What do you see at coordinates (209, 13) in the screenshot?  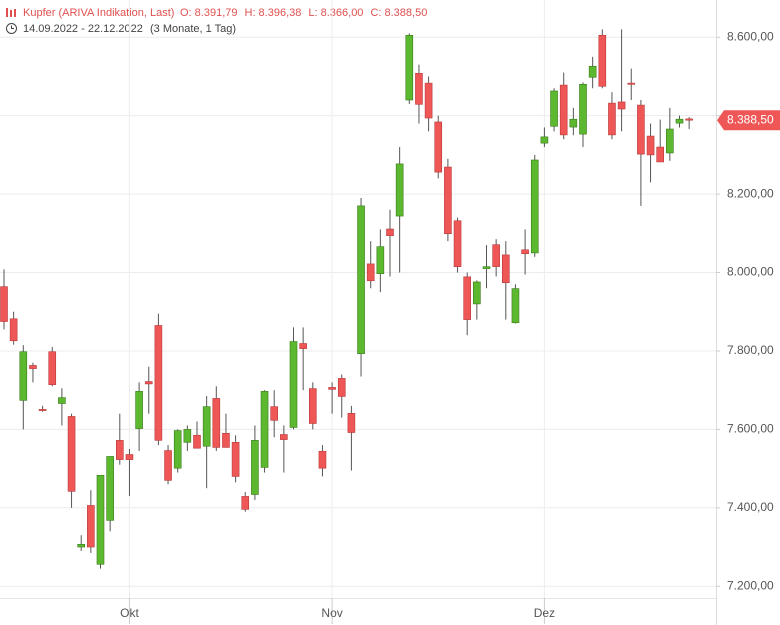 I see `ohlc-label: O: 8.391,79` at bounding box center [209, 13].